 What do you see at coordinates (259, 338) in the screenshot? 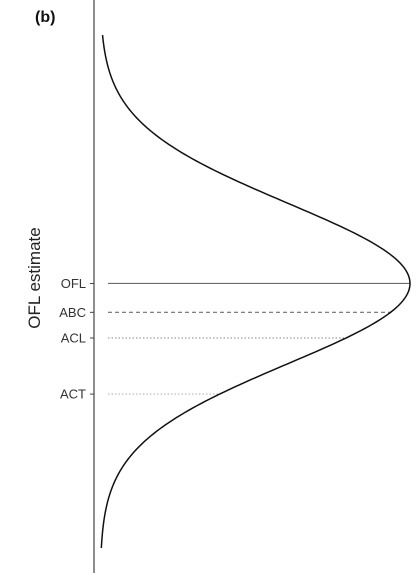
I see `reference-lines` at bounding box center [259, 338].